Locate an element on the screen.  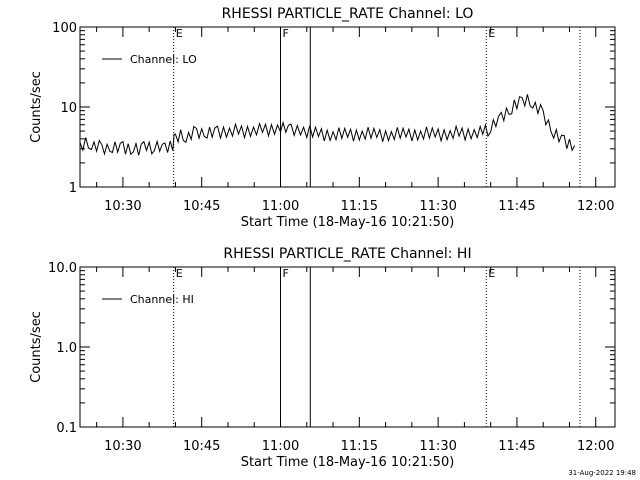
y-tick-label: 10 is located at coordinates (68, 108).